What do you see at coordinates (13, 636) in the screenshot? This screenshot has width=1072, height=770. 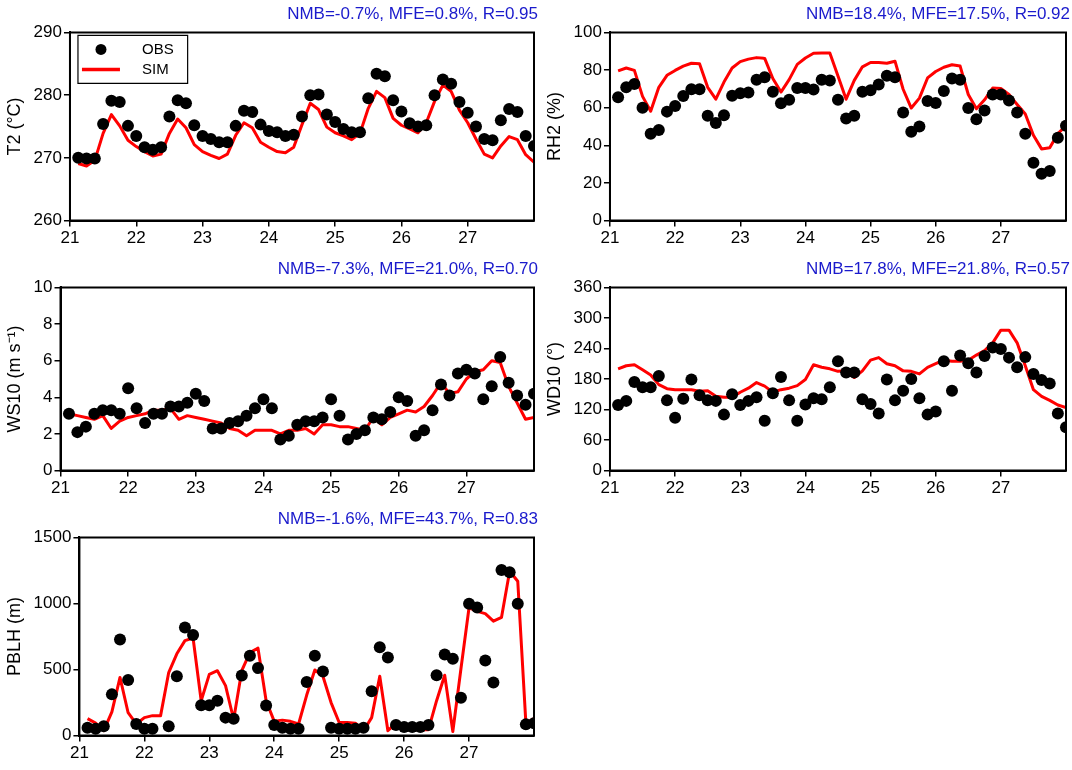 I see `y-axis-title: PBLH (m)` at bounding box center [13, 636].